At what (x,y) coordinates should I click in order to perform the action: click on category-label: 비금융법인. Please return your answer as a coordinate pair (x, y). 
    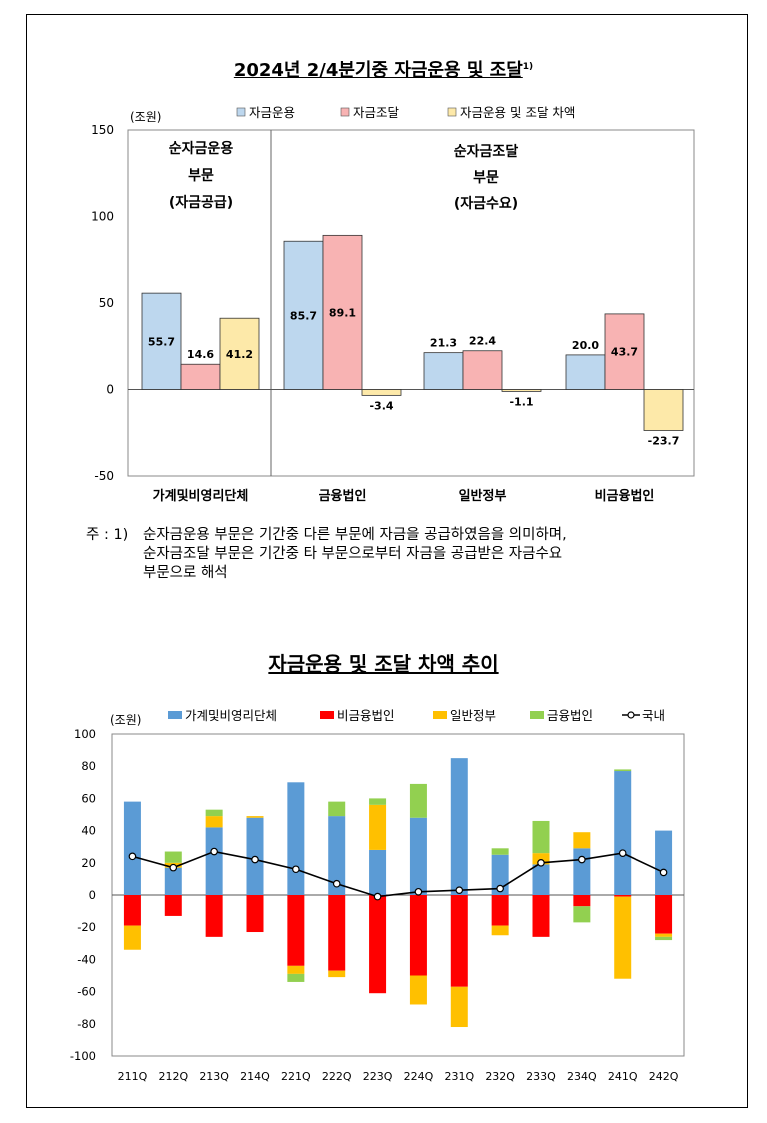
    Looking at the image, I should click on (625, 496).